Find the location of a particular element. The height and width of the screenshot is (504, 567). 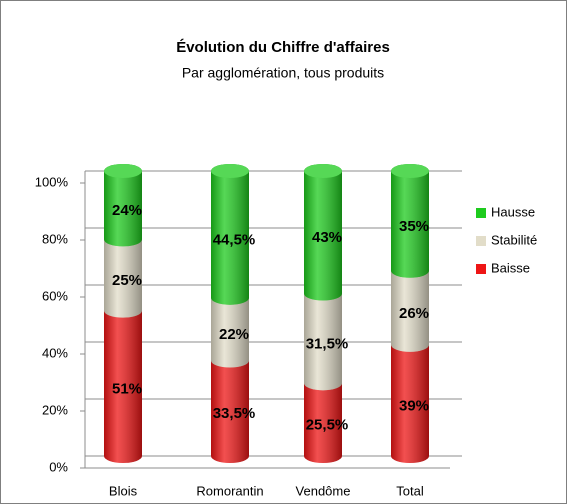

x-tick-label: Blois is located at coordinates (123, 490).